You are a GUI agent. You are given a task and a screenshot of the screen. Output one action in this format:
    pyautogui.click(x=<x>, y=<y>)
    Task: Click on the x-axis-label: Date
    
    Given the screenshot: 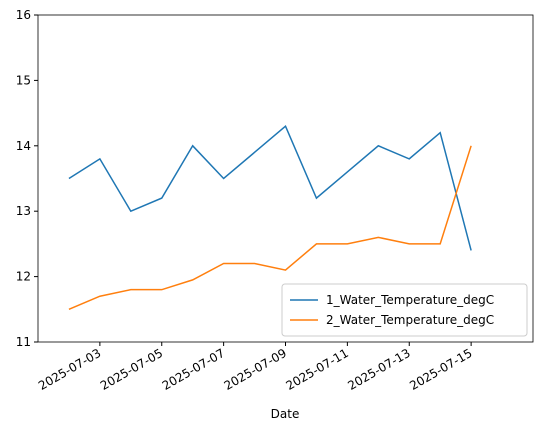 What is the action you would take?
    pyautogui.click(x=285, y=414)
    